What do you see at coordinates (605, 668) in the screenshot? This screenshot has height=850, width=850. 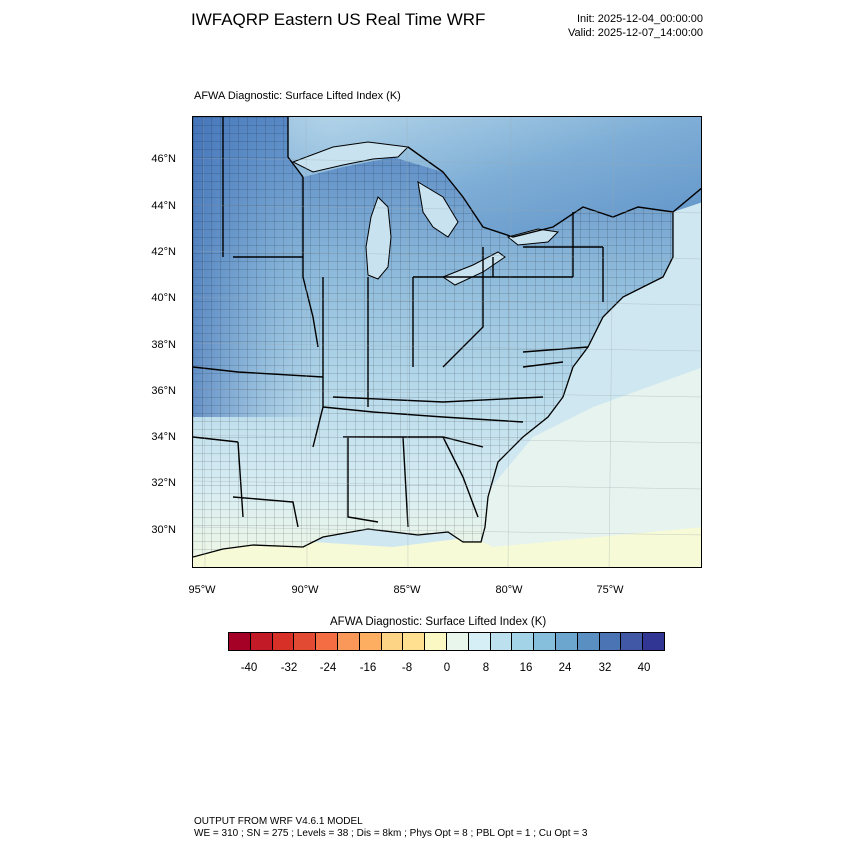 I see `colorbar-label: 32` at bounding box center [605, 668].